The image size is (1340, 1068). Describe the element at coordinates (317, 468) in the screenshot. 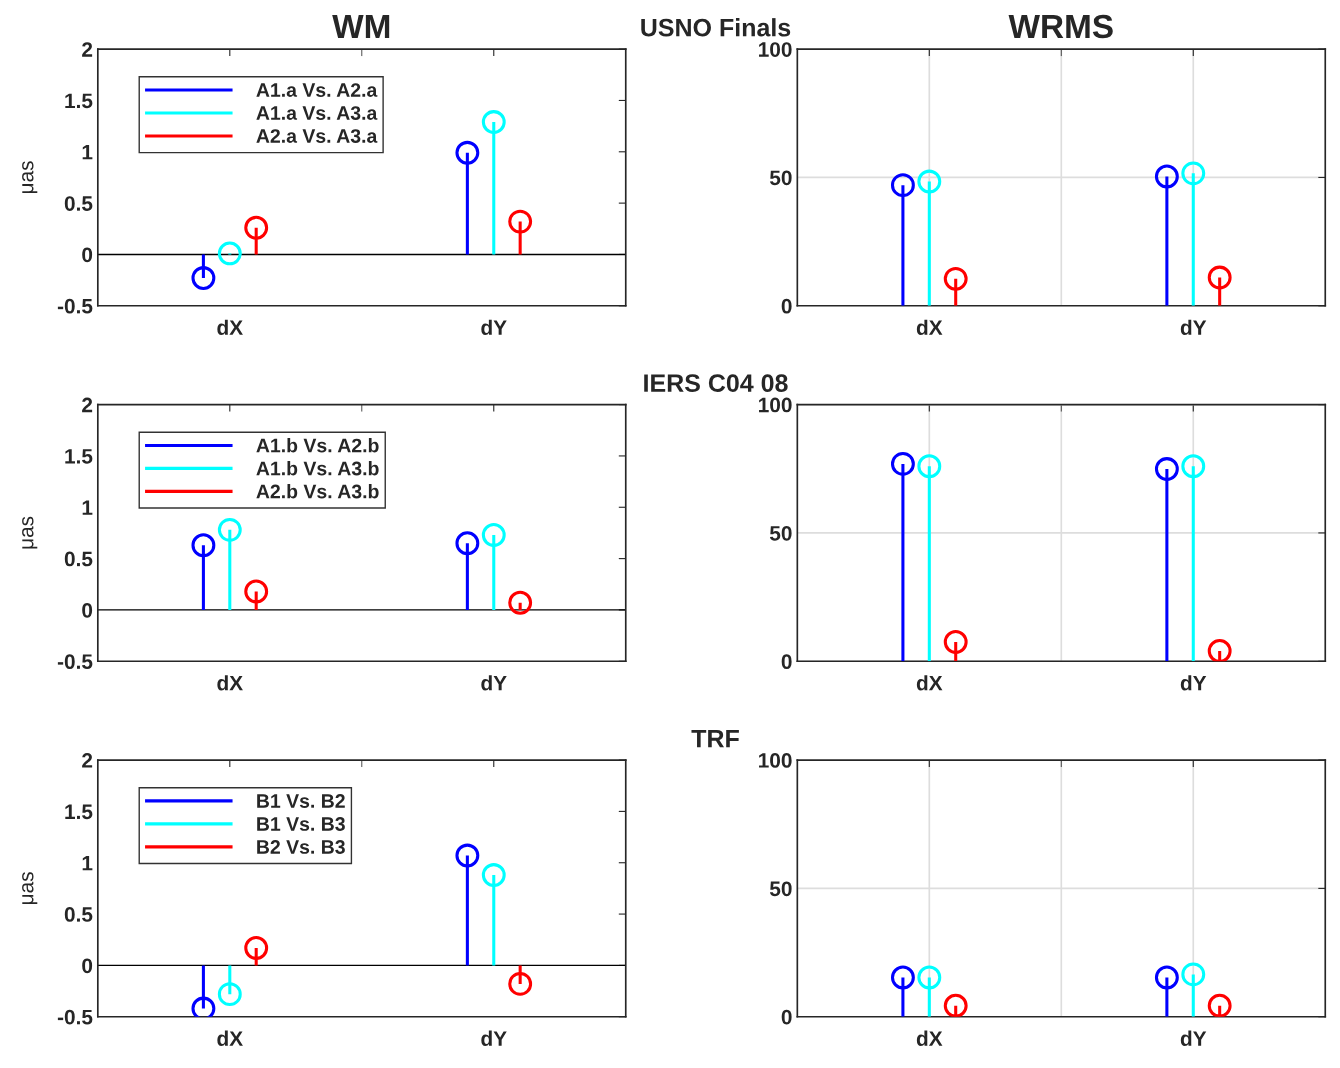

I see `legend-label: A1.b Vs. A3.b` at that location.